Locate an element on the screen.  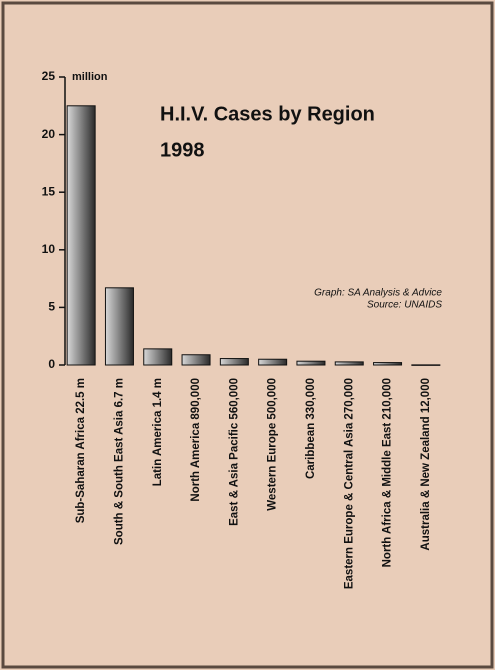
x-tick-label: Eastern Europe & Central Asia 270,000 is located at coordinates (349, 483).